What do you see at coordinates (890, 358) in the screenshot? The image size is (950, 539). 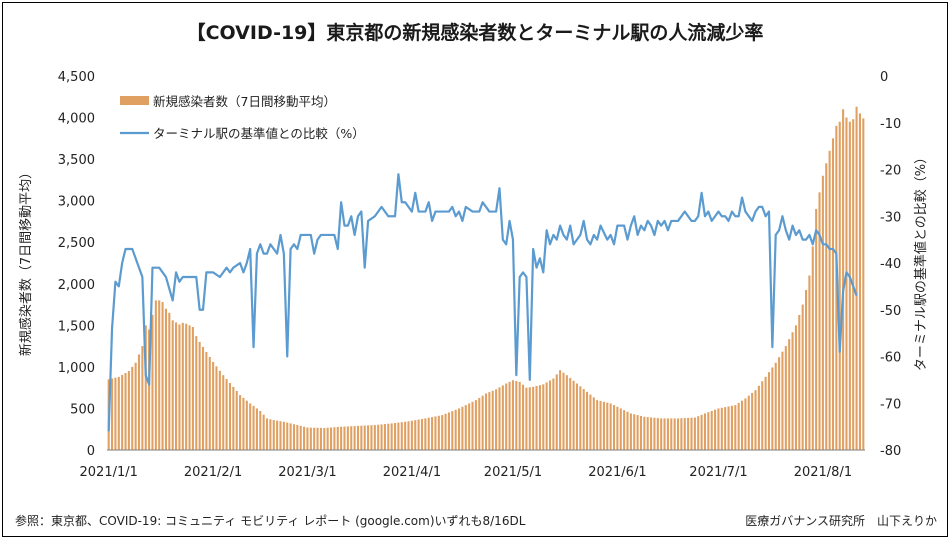 I see `y2-tick-label: -60` at bounding box center [890, 358].